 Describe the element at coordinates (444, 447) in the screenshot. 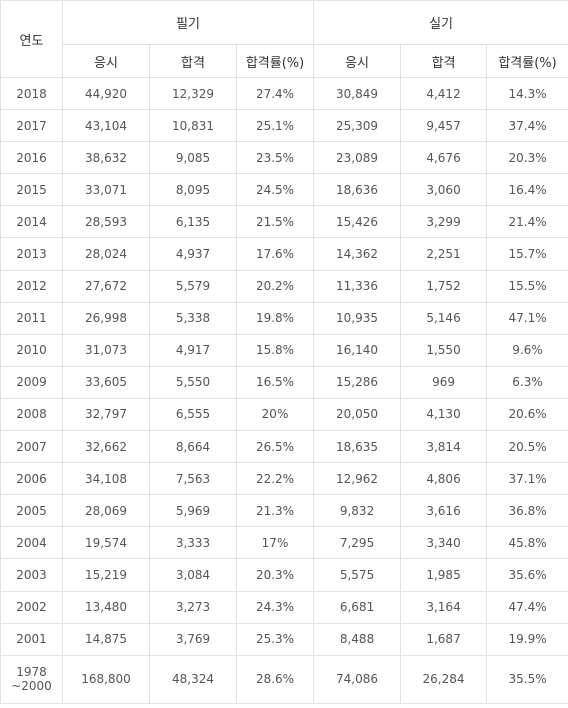

I see `value-cell: 3,814` at that location.